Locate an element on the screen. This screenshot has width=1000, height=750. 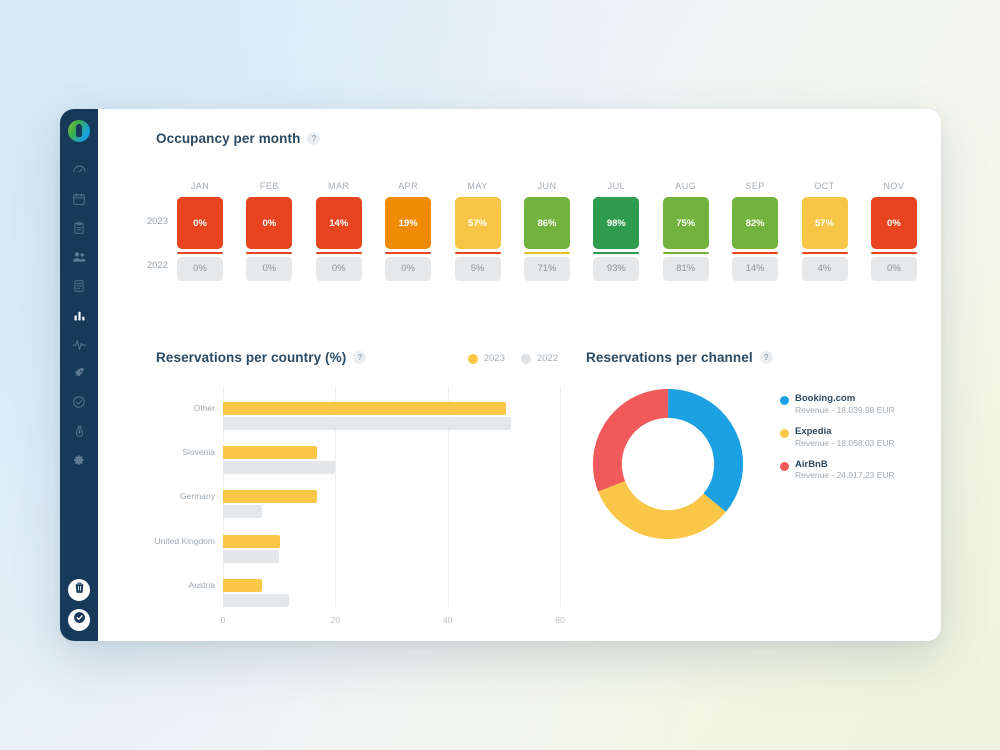
donut-chart is located at coordinates (668, 464).